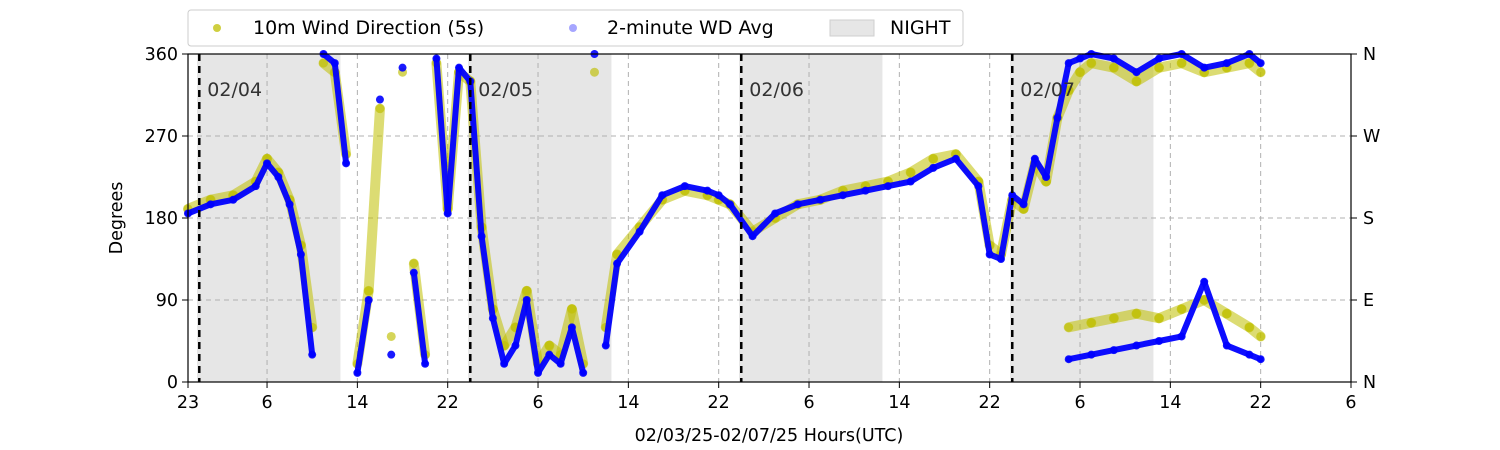 The image size is (1500, 450). What do you see at coordinates (172, 383) in the screenshot?
I see `y-tick-label: 0` at bounding box center [172, 383].